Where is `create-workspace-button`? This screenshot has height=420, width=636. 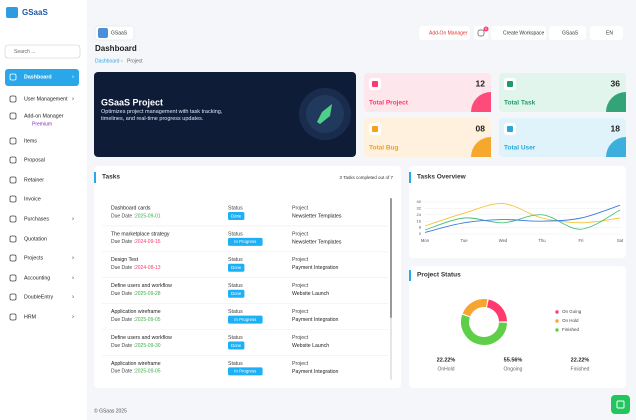 create-workspace-button is located at coordinates (518, 33).